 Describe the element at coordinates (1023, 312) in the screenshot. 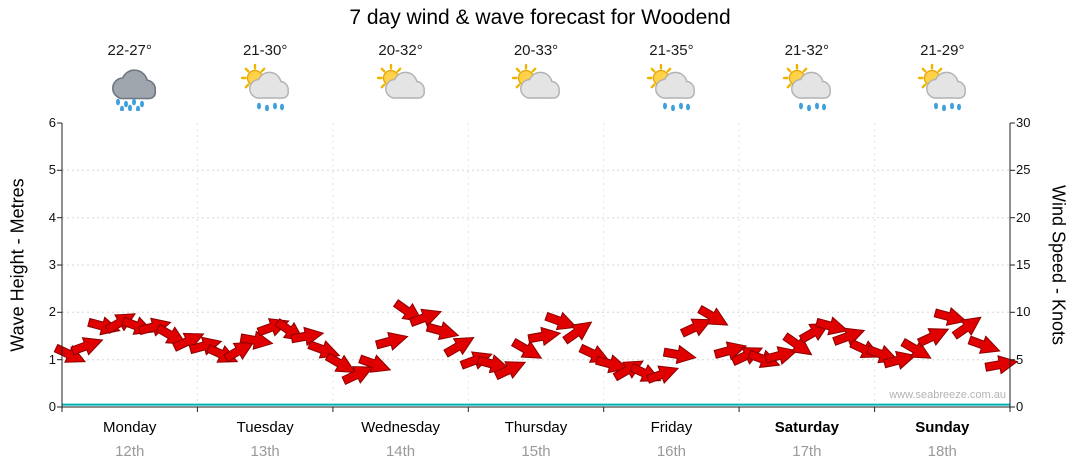

I see `right-tick-label: 10` at that location.